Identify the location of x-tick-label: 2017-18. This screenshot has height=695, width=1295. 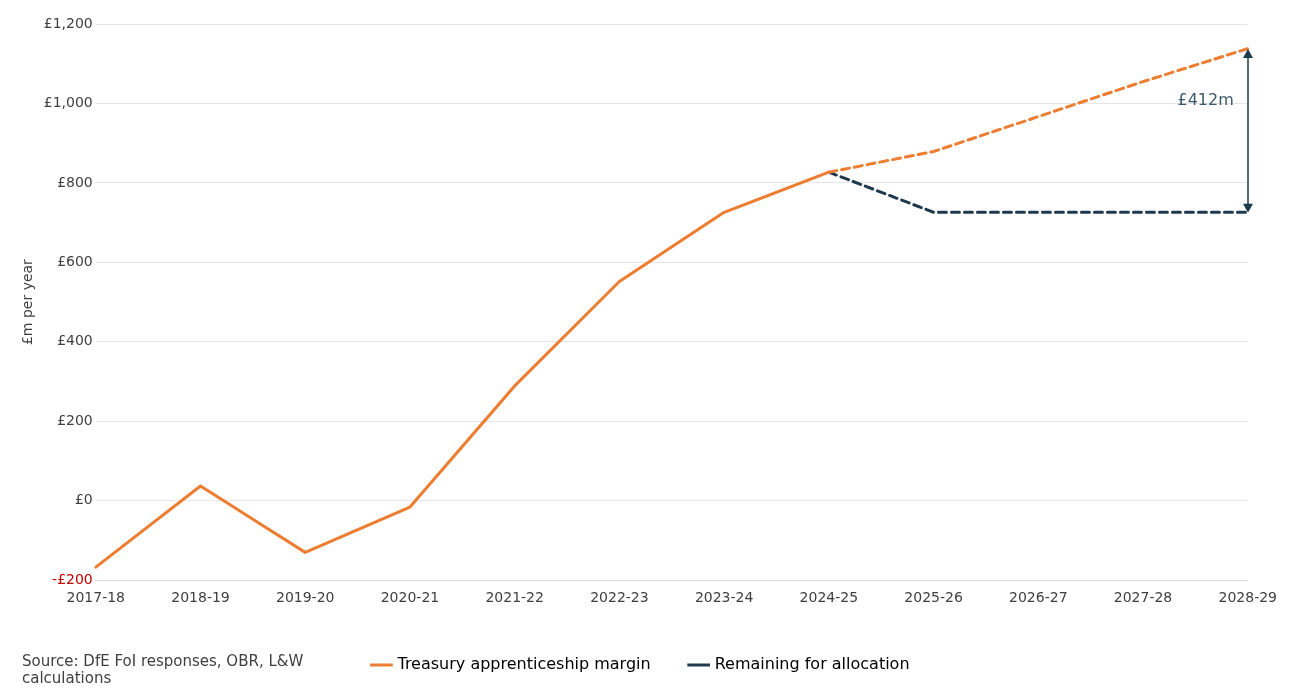
(96, 597).